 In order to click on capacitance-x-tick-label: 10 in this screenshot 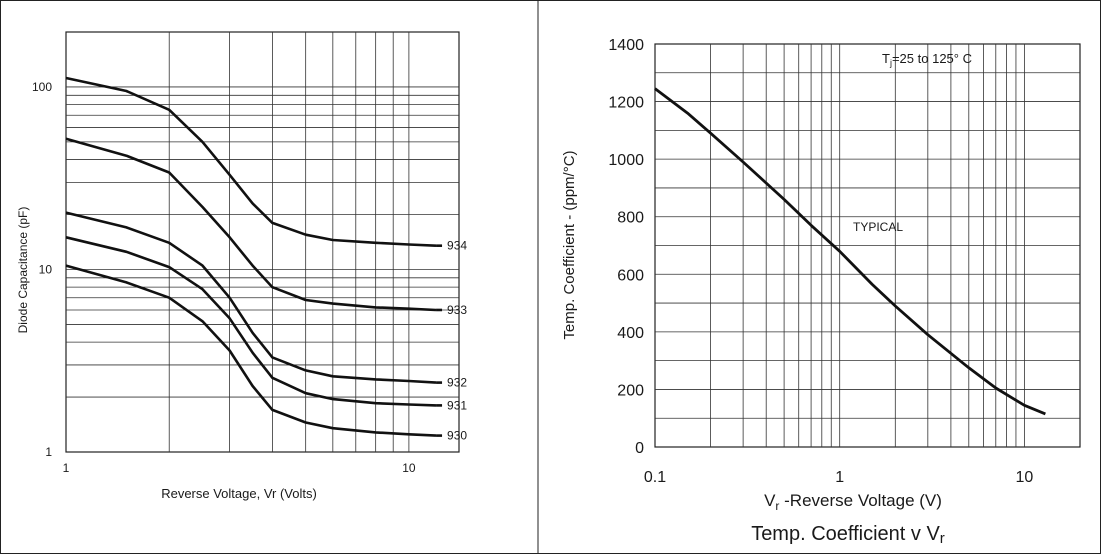, I will do `click(409, 468)`.